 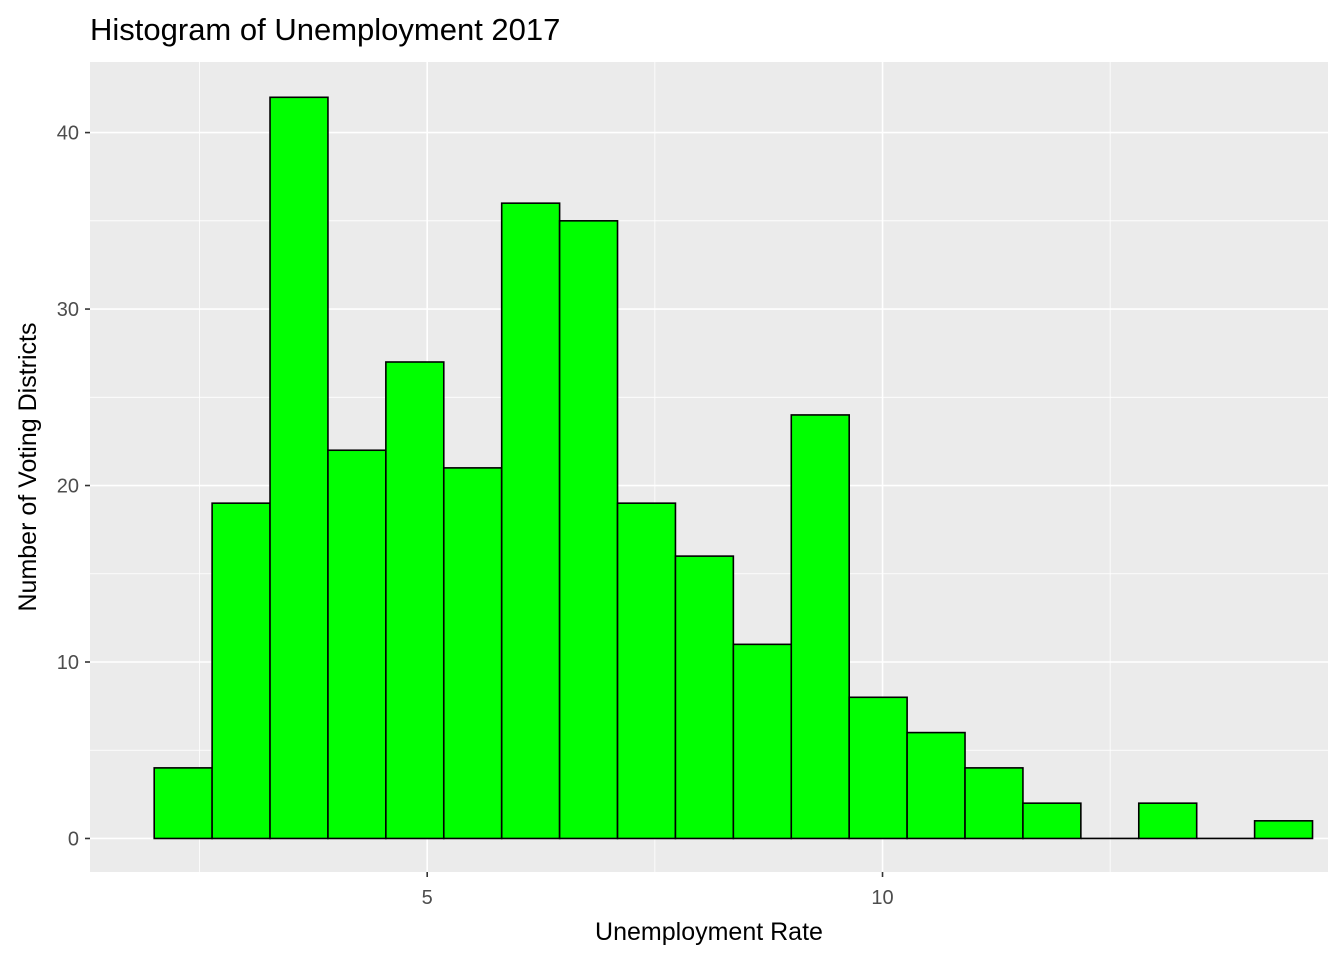 I want to click on x-tick-label: 10, so click(x=882, y=898).